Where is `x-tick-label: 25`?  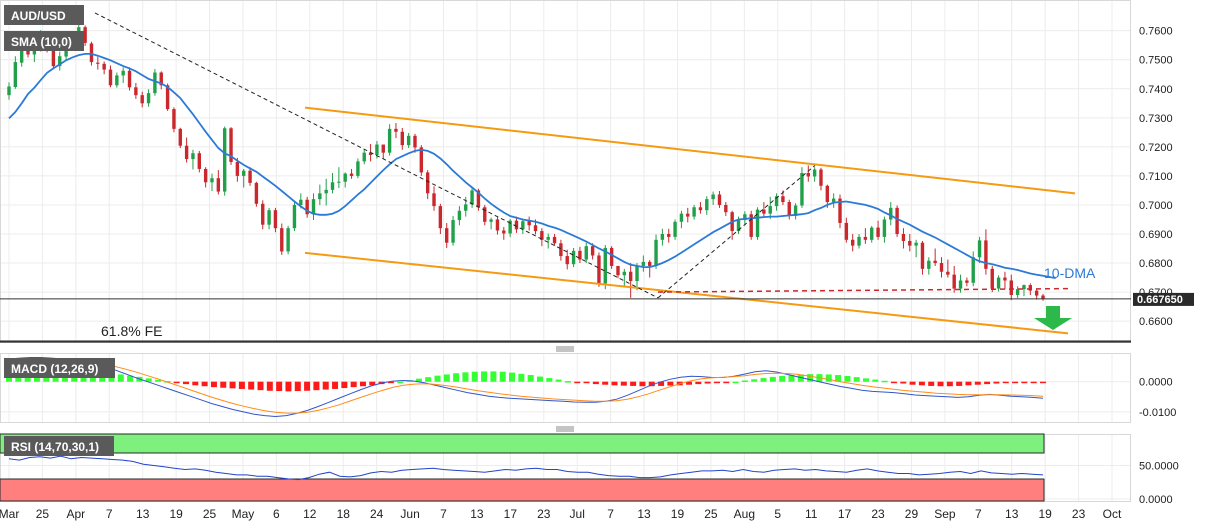 x-tick-label: 25 is located at coordinates (711, 514).